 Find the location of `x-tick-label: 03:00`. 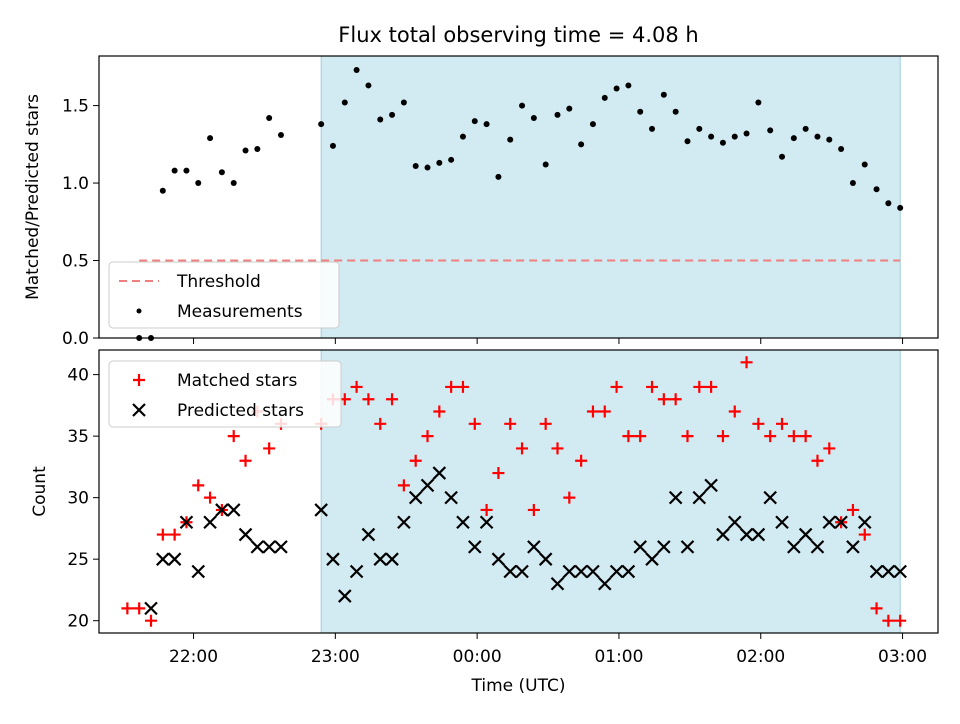

x-tick-label: 03:00 is located at coordinates (902, 657).